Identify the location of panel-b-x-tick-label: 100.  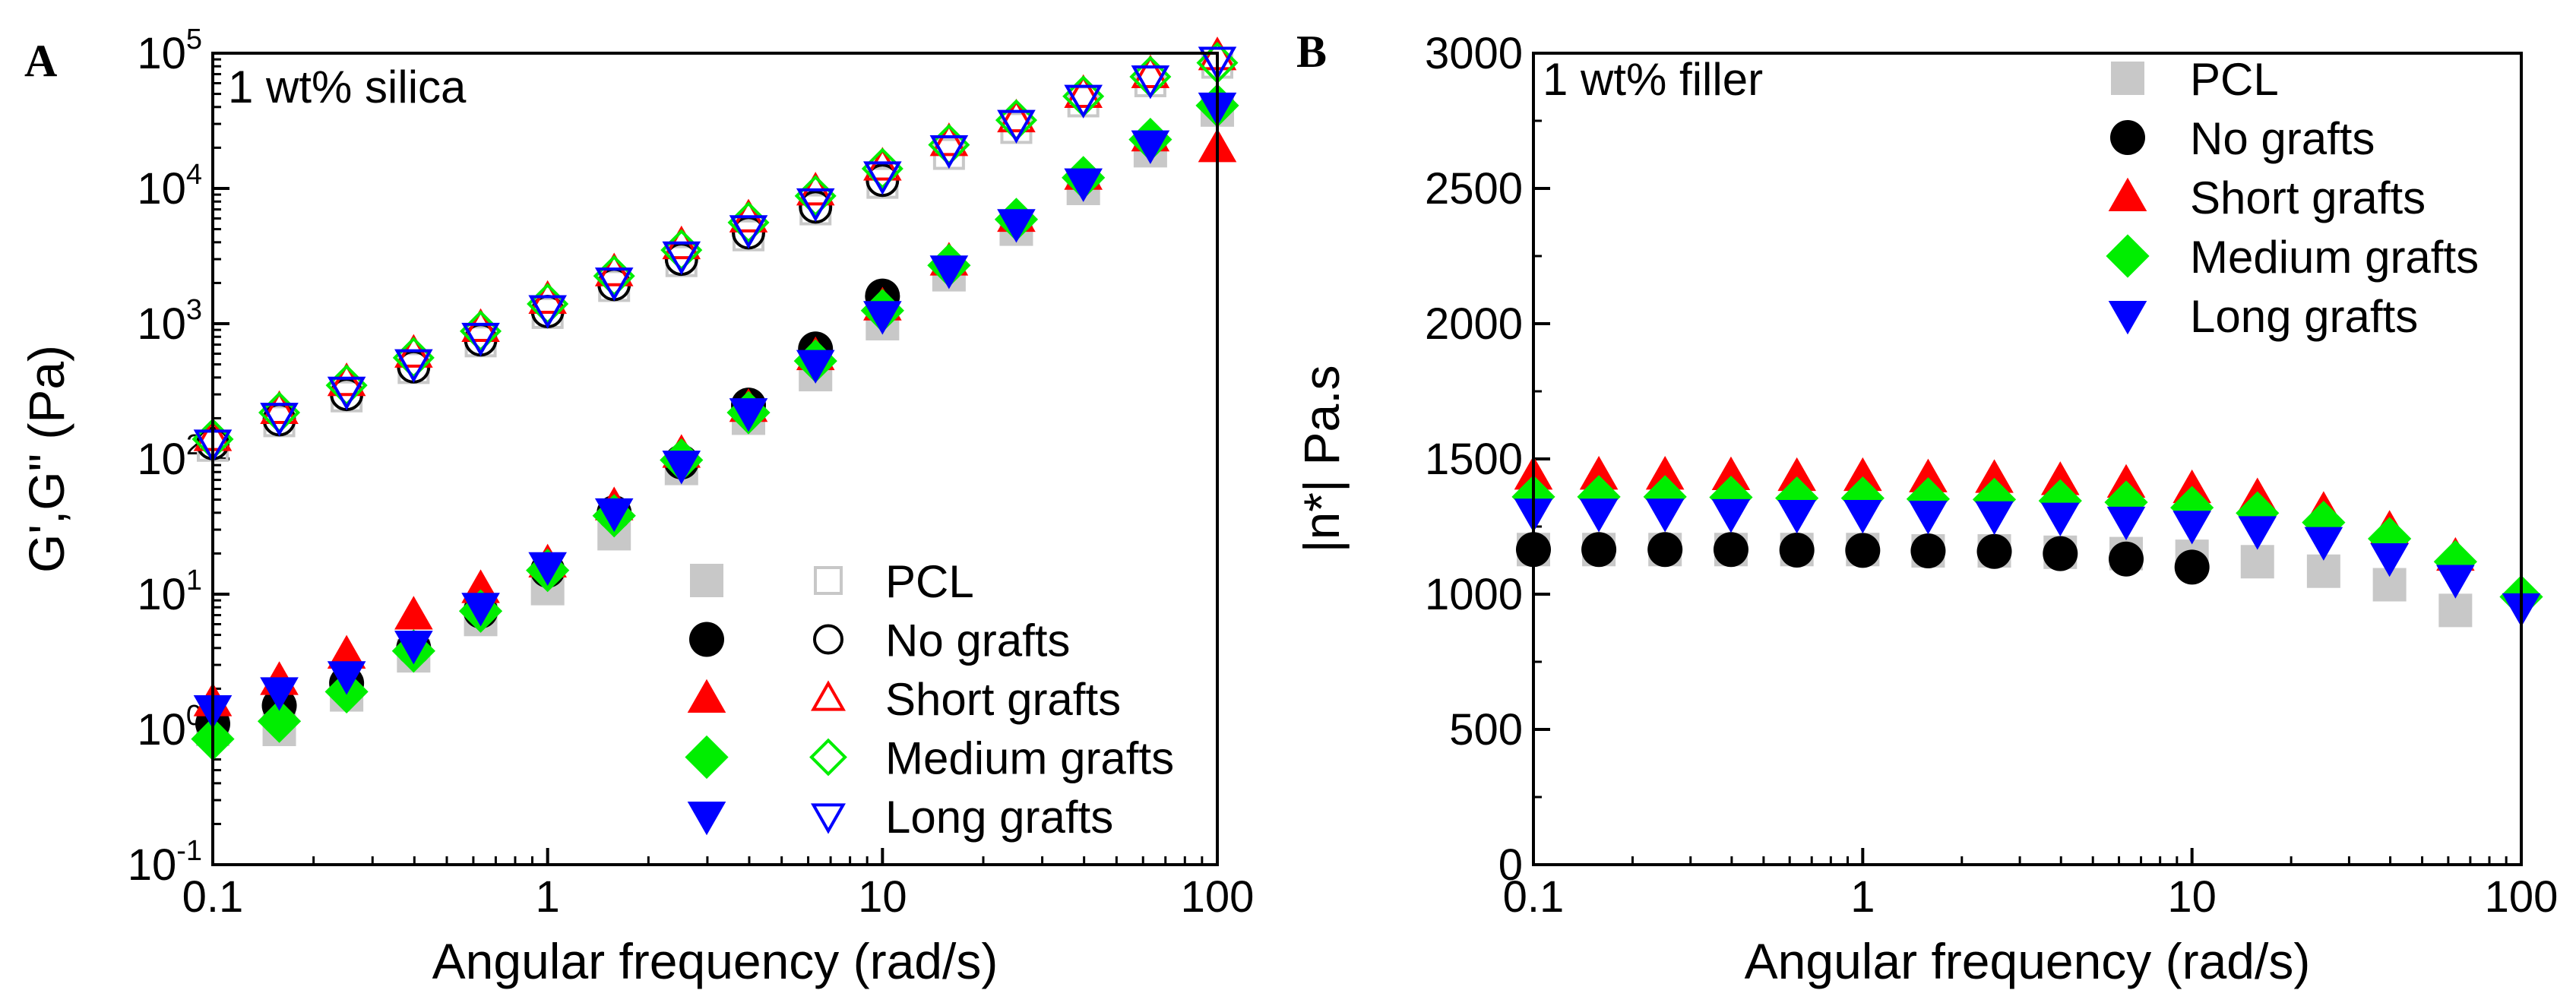
(2522, 897).